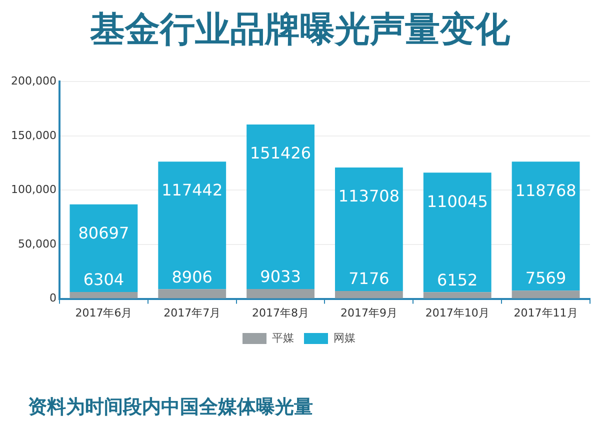 The width and height of the screenshot is (600, 426). I want to click on data-label: 151426, so click(281, 153).